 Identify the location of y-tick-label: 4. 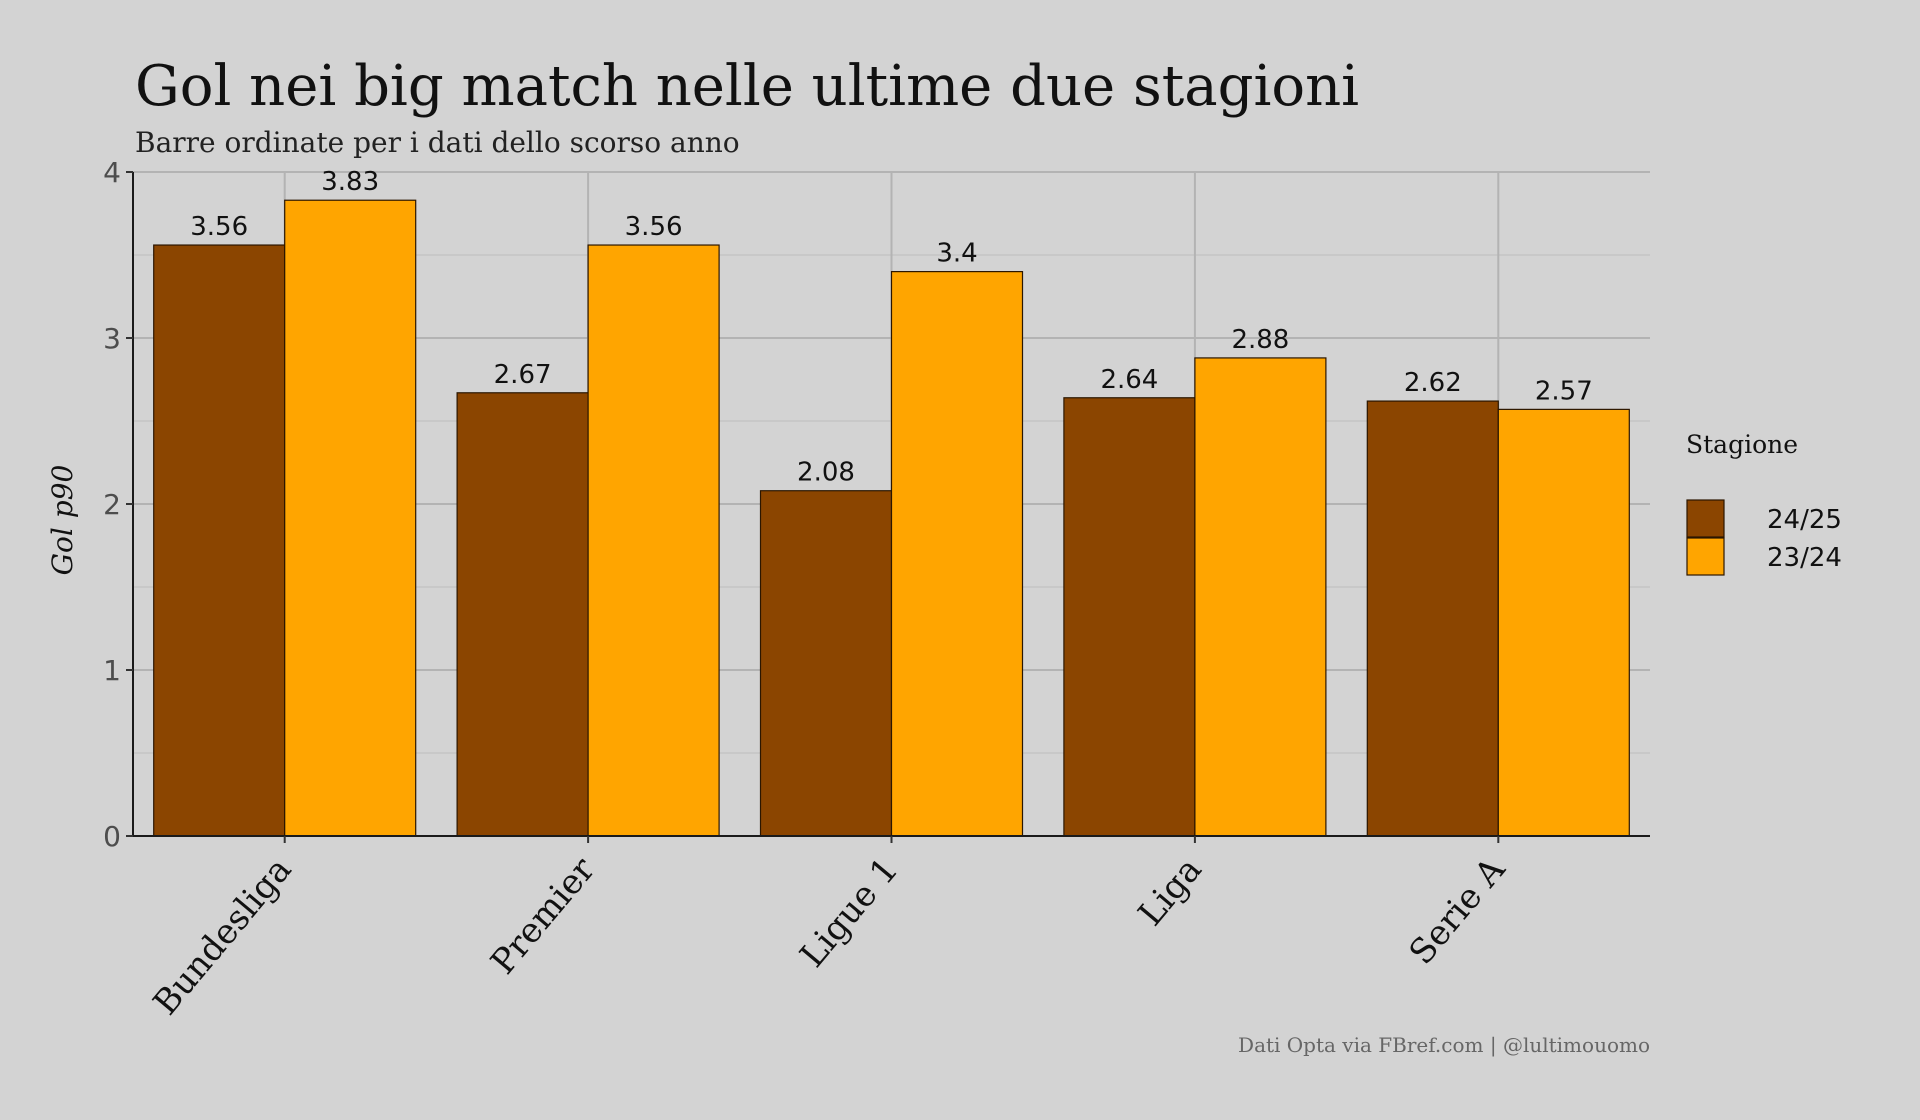
(112, 172).